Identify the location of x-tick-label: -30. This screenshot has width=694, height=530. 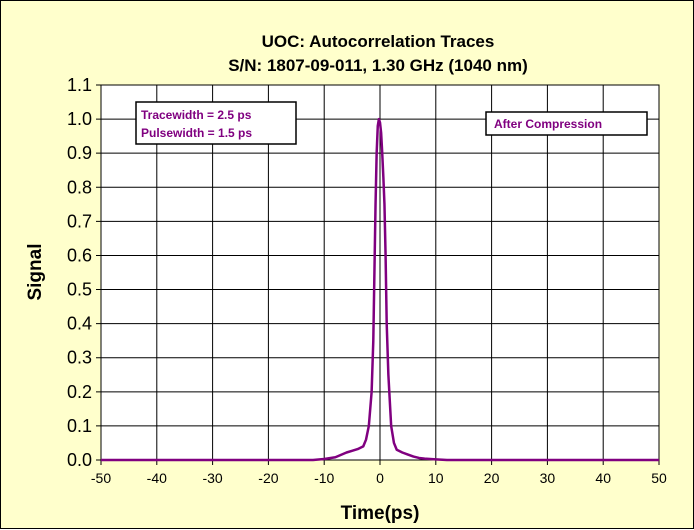
(212, 478).